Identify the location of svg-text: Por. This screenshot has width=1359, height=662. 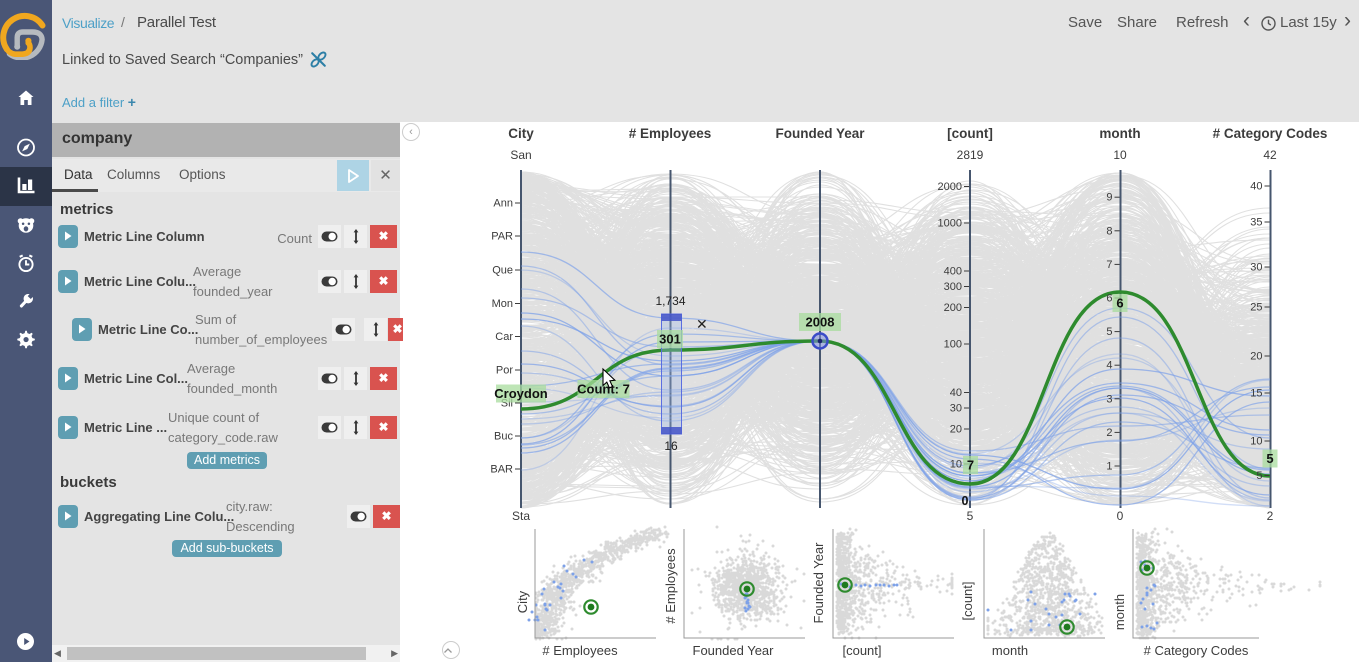
(504, 371).